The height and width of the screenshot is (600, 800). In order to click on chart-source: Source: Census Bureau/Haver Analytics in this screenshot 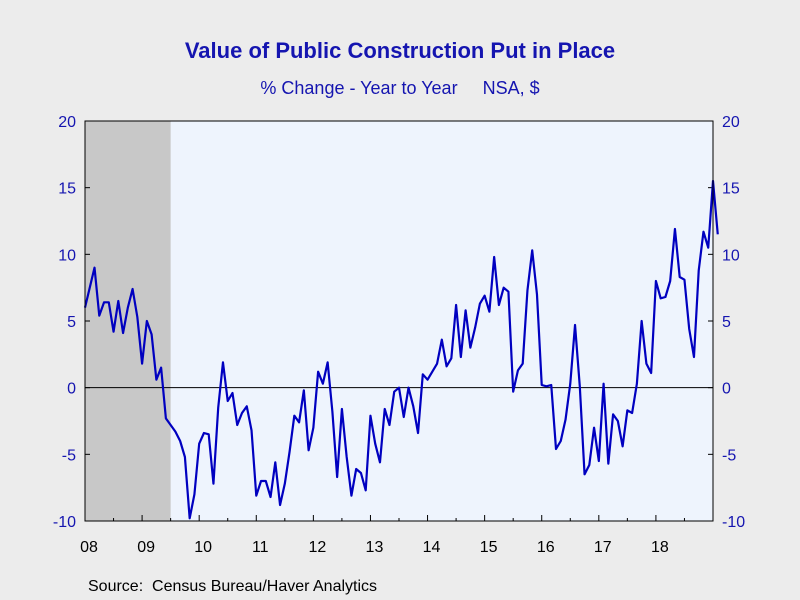, I will do `click(233, 586)`.